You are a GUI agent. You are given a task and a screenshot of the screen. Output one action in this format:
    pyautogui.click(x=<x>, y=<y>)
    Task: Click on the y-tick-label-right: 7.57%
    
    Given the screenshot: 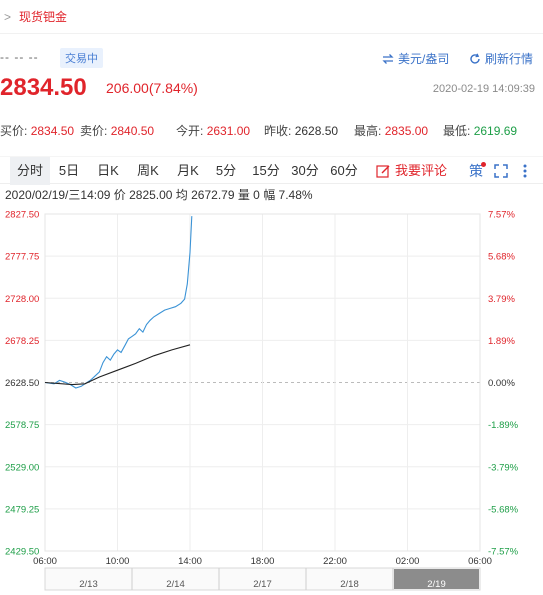 What is the action you would take?
    pyautogui.click(x=501, y=215)
    